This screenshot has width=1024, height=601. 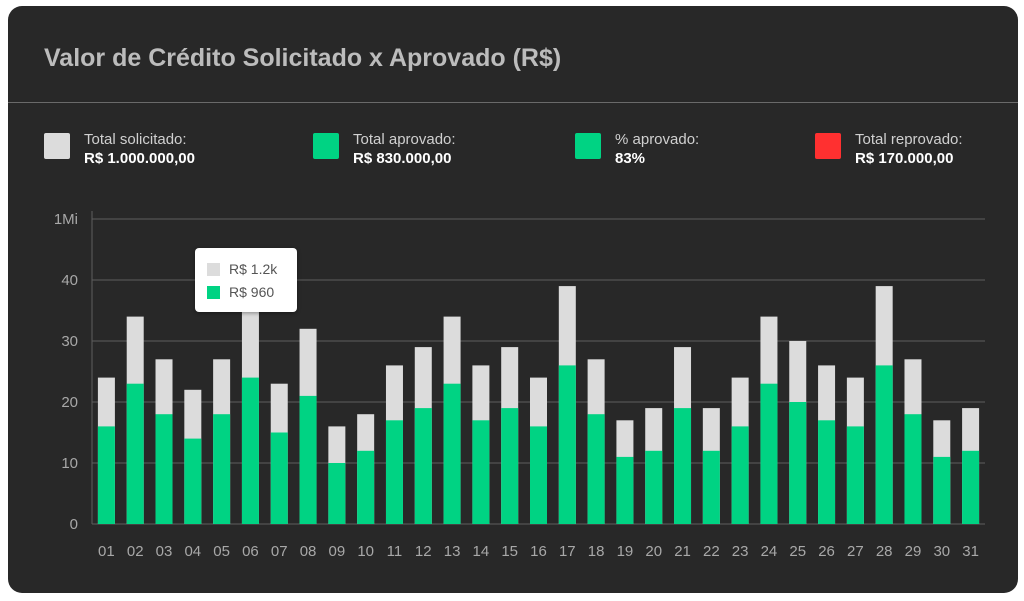 What do you see at coordinates (711, 551) in the screenshot?
I see `x-tick-label: 22` at bounding box center [711, 551].